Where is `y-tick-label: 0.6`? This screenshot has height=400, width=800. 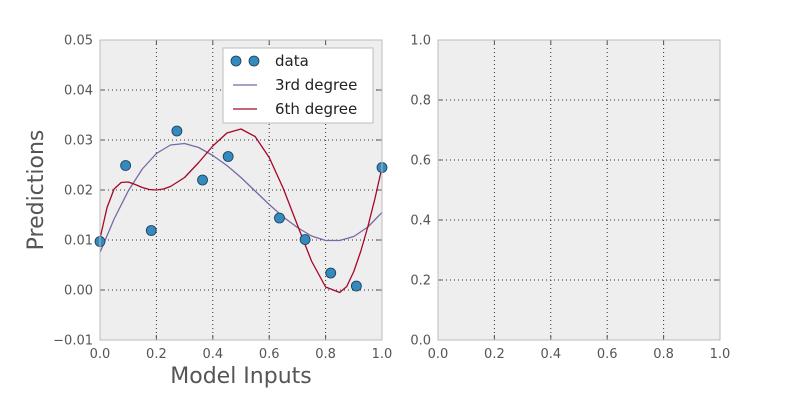
y-tick-label: 0.6 is located at coordinates (420, 161).